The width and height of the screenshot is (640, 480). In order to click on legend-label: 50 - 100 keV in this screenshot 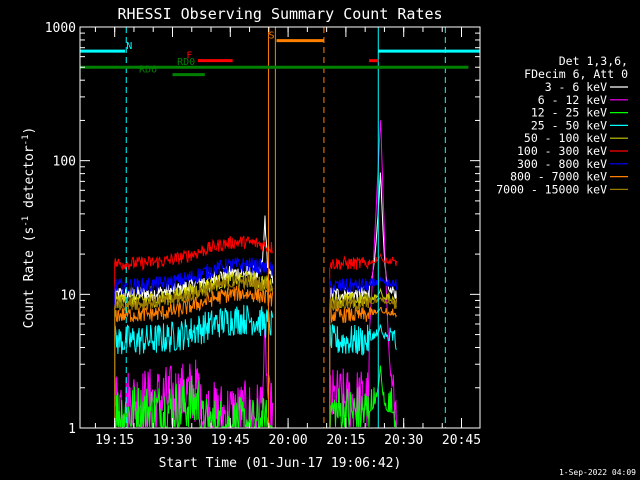, I will do `click(565, 138)`.